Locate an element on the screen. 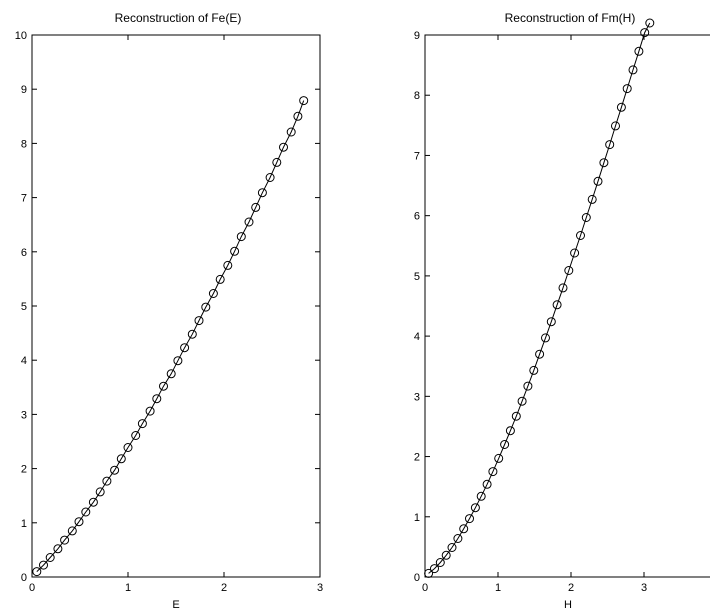 This screenshot has width=710, height=615. x-axis-label: H is located at coordinates (568, 605).